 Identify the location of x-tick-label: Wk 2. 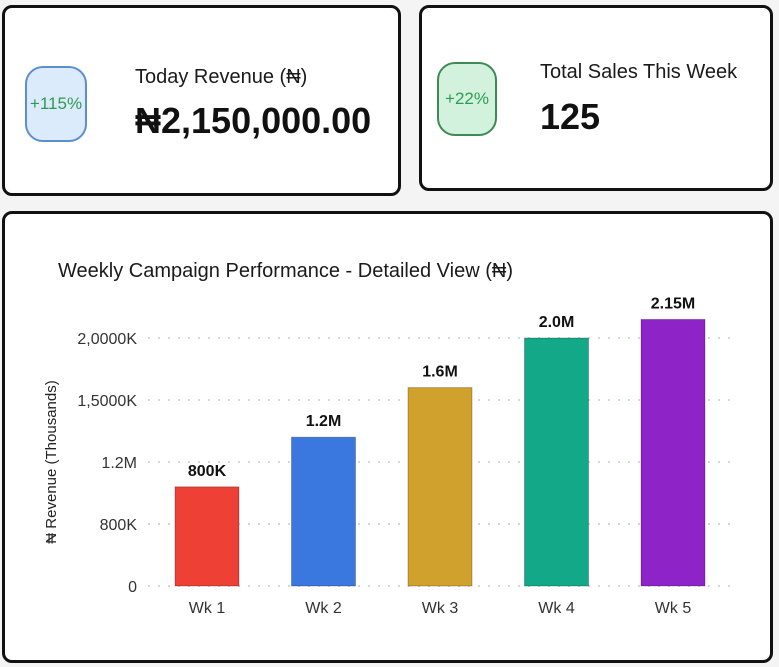
(323, 608).